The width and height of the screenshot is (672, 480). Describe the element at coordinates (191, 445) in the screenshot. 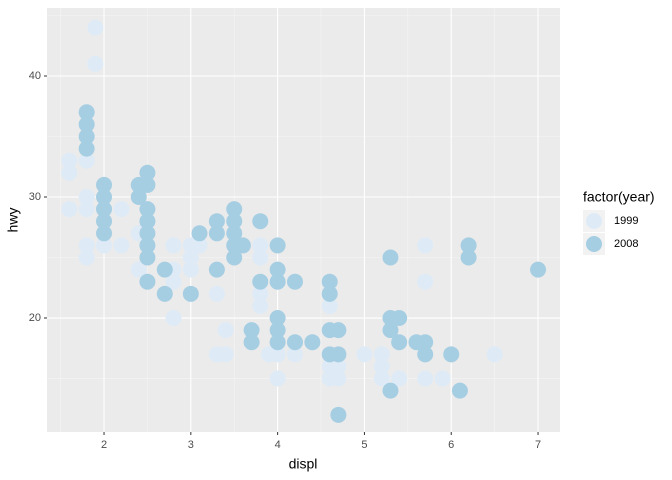

I see `x-tick-label: 3` at that location.